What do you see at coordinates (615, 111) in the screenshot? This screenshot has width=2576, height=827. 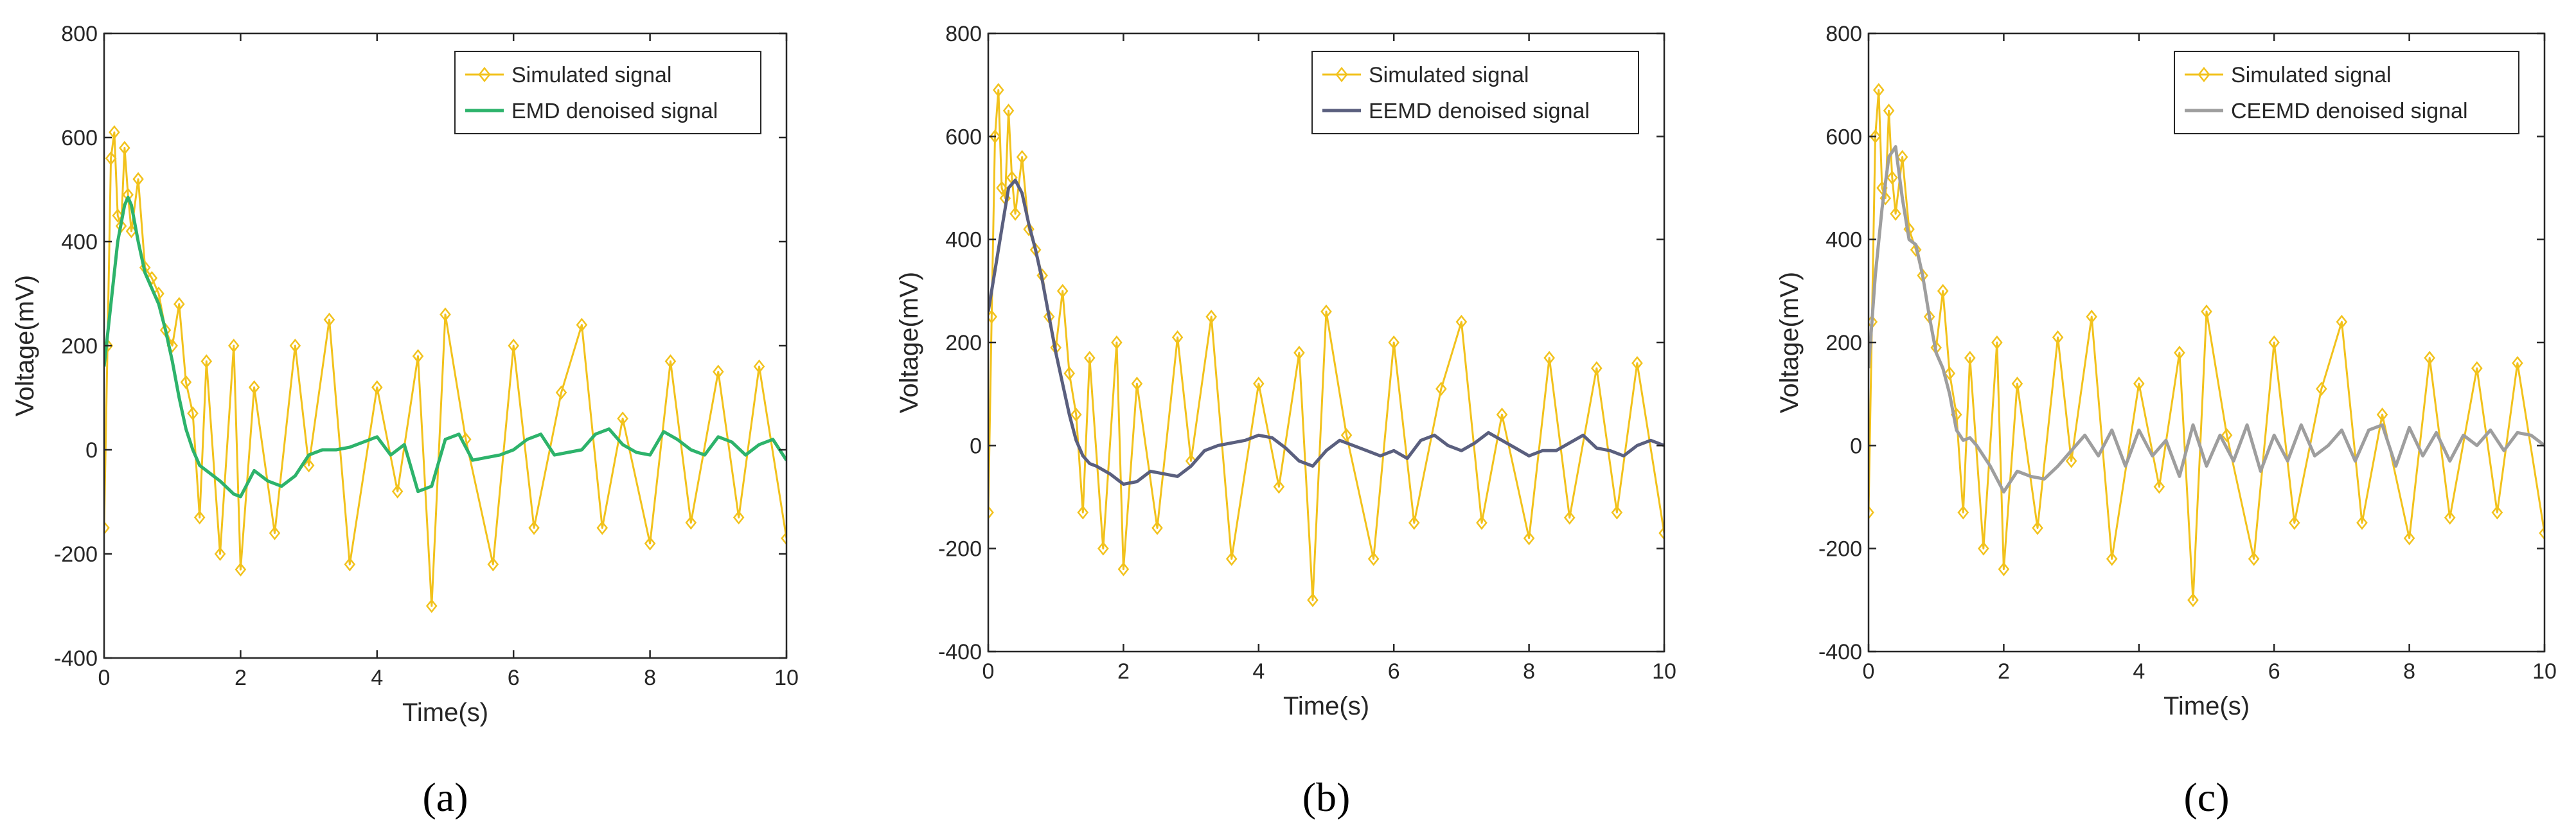 I see `legend-entry-label: EMD denoised signal` at bounding box center [615, 111].